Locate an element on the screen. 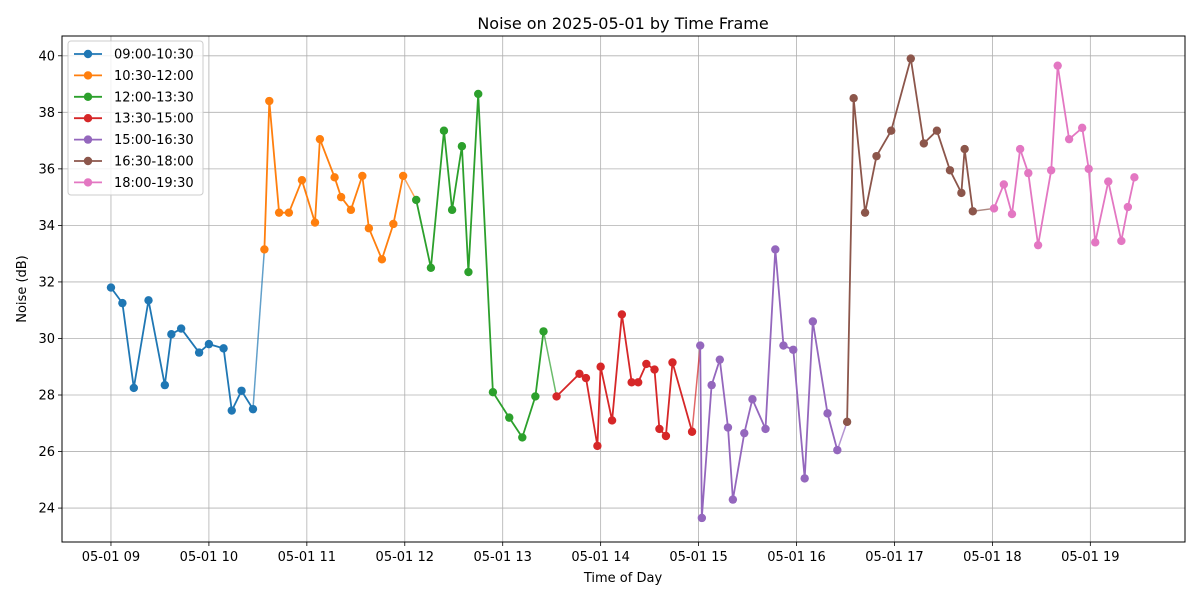 Image resolution: width=1200 pixels, height=600 pixels. x-tick-label: 05-01 14 is located at coordinates (600, 557).